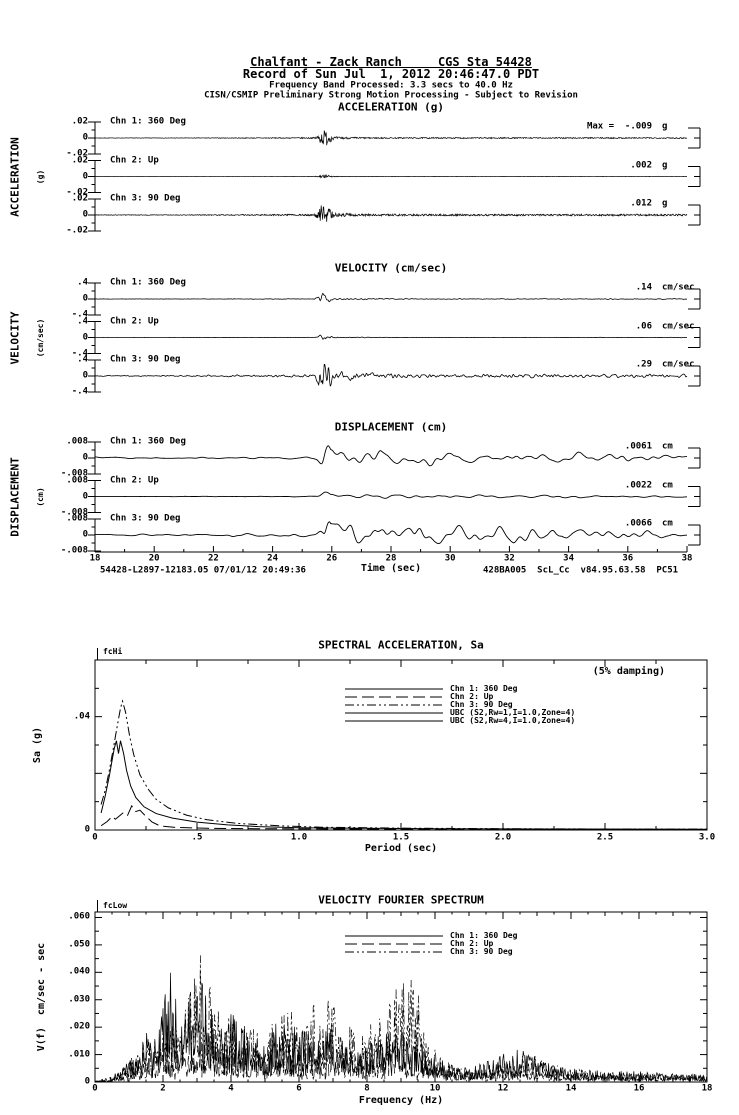  Describe the element at coordinates (403, 764) in the screenshot. I see `spectral-curves` at that location.